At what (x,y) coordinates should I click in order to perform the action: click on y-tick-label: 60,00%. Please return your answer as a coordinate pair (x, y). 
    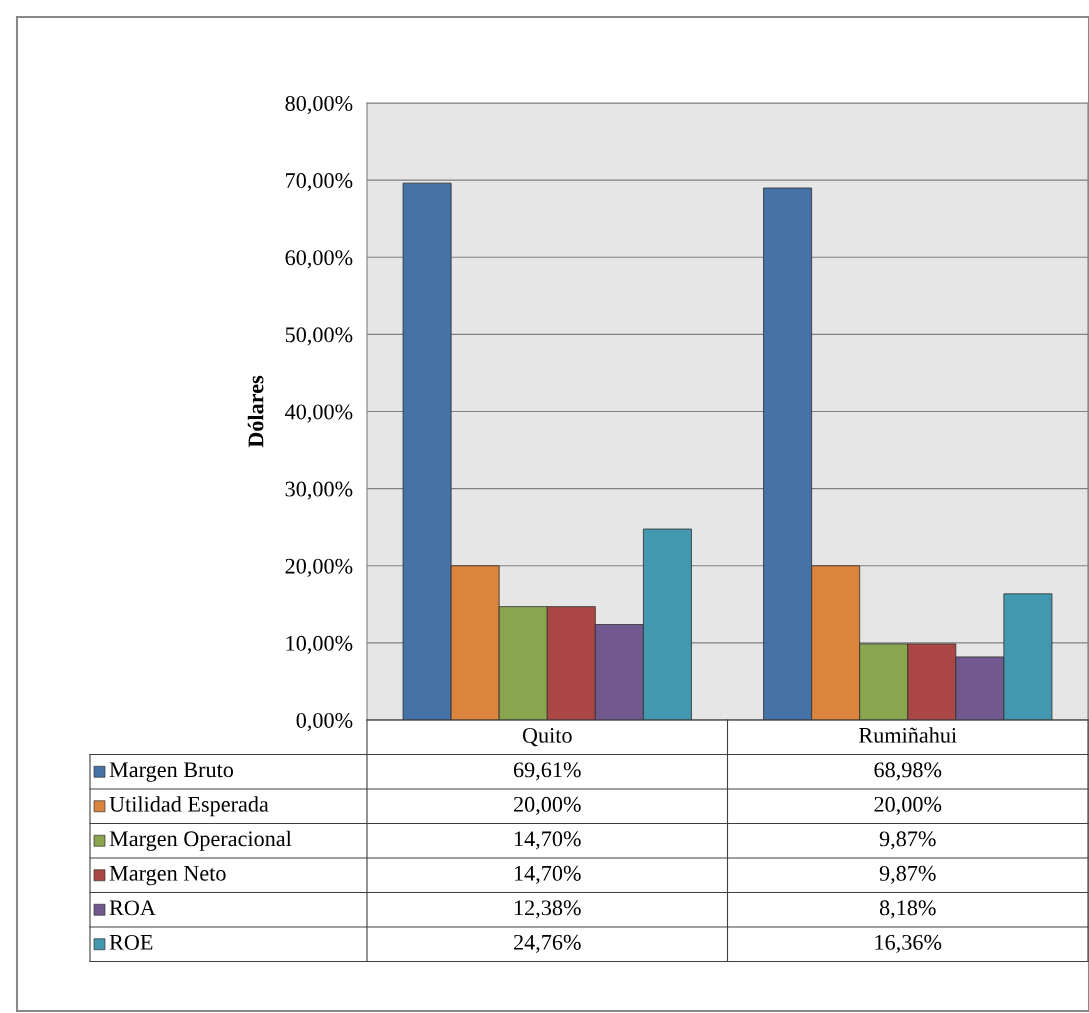
    Looking at the image, I should click on (319, 259).